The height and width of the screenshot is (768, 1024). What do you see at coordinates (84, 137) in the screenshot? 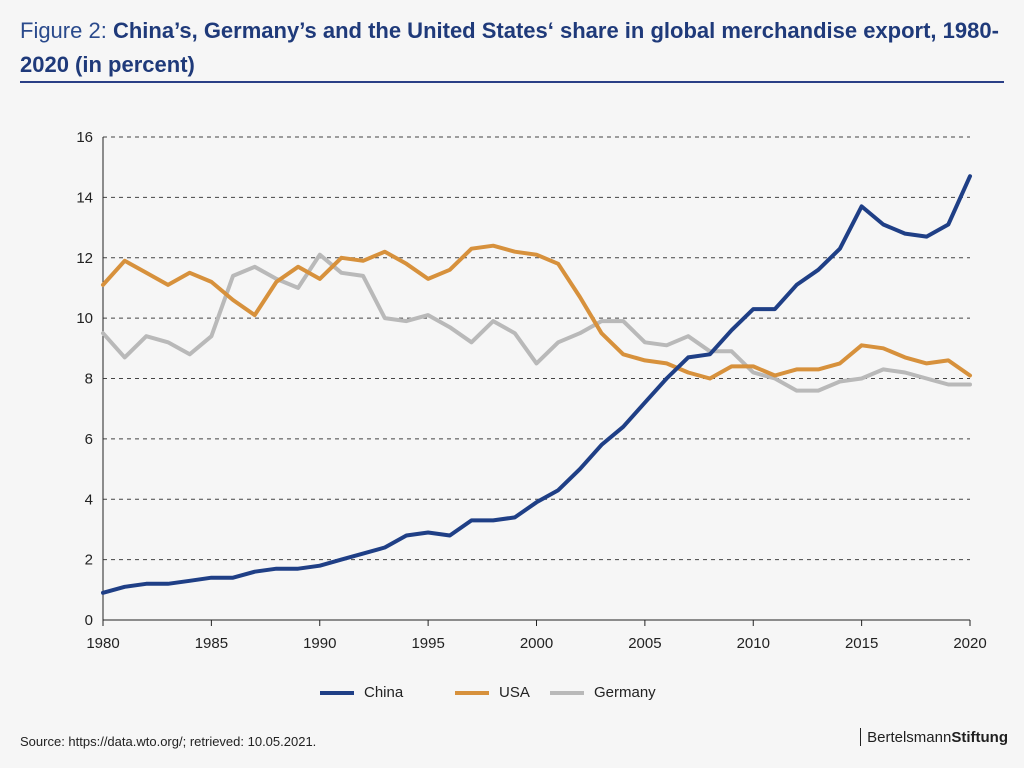
I see `y-tick-label: 16` at bounding box center [84, 137].